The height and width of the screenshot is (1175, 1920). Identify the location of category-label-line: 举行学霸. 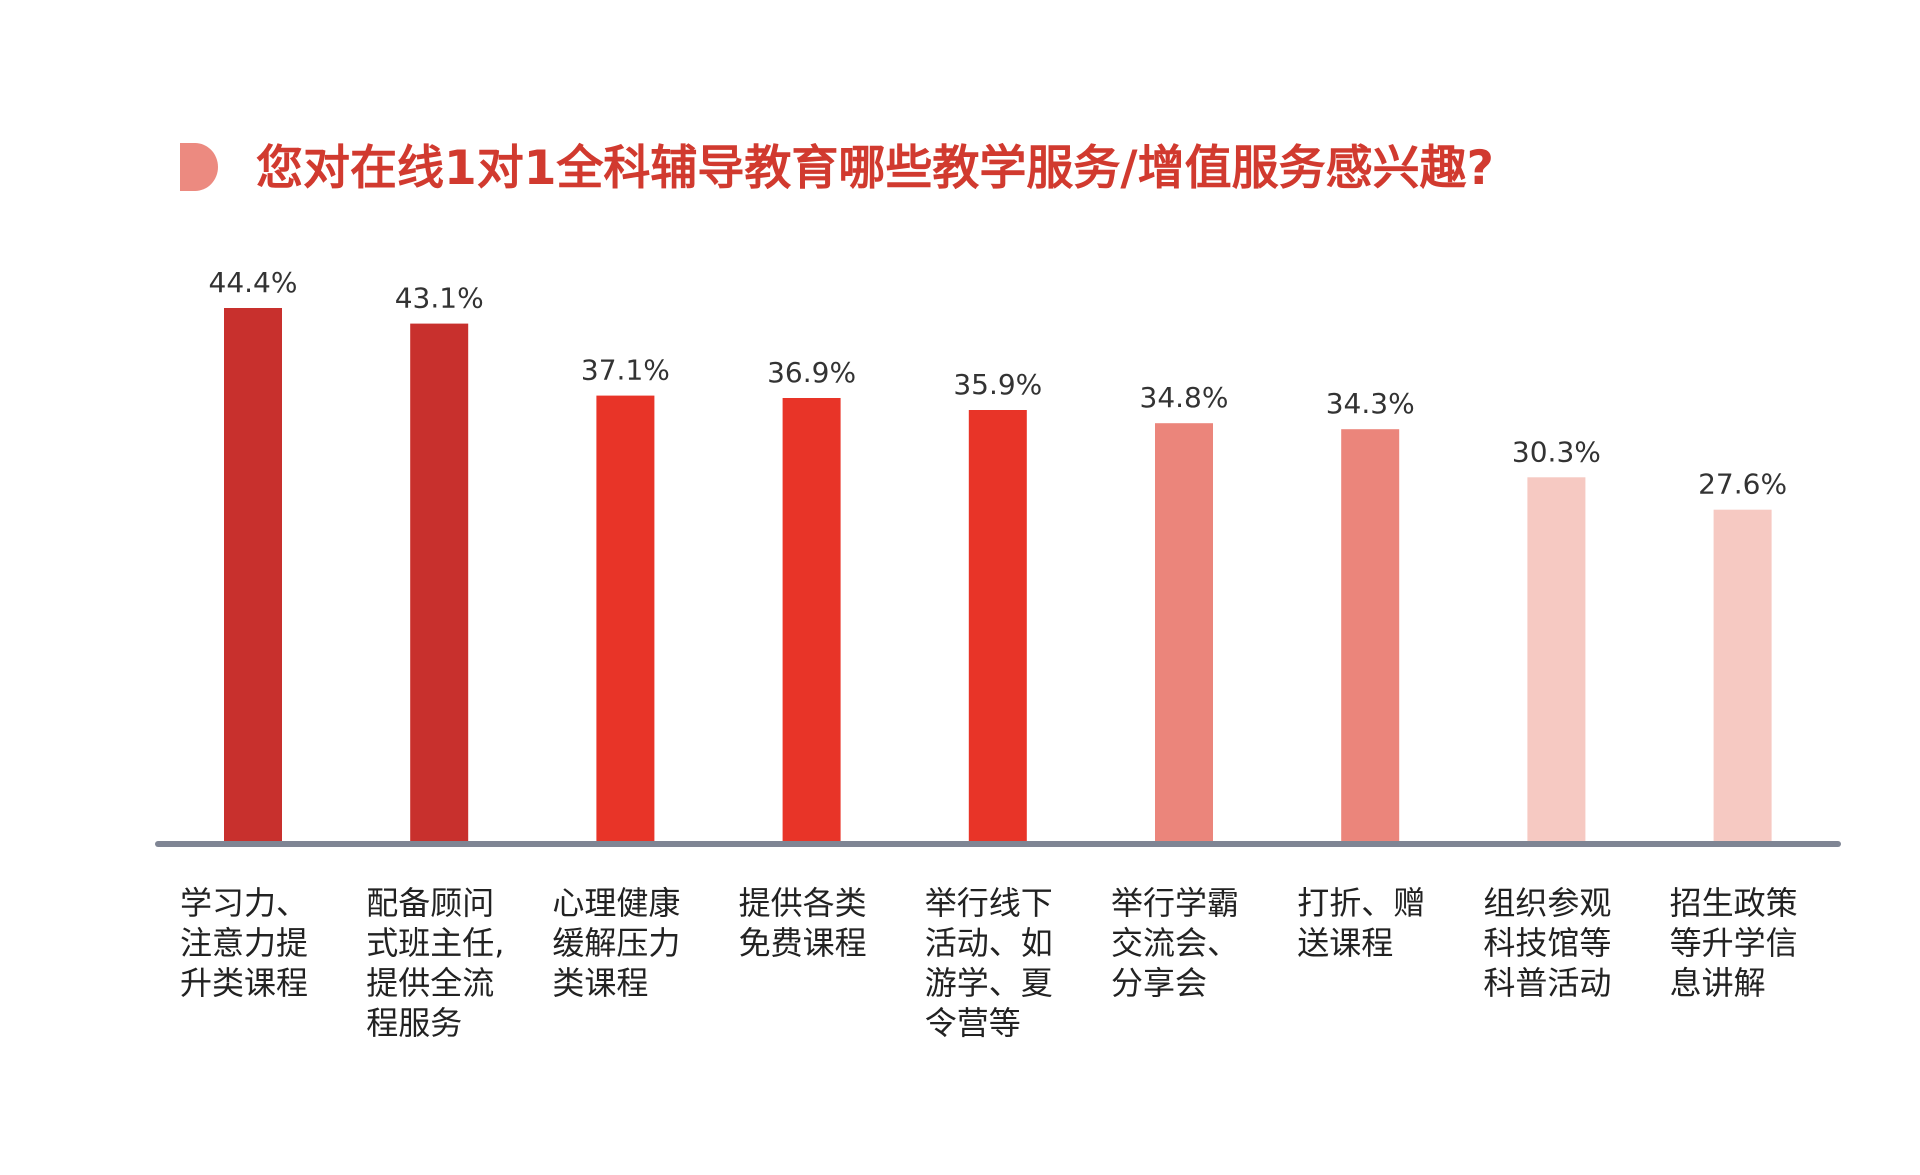
(1175, 903).